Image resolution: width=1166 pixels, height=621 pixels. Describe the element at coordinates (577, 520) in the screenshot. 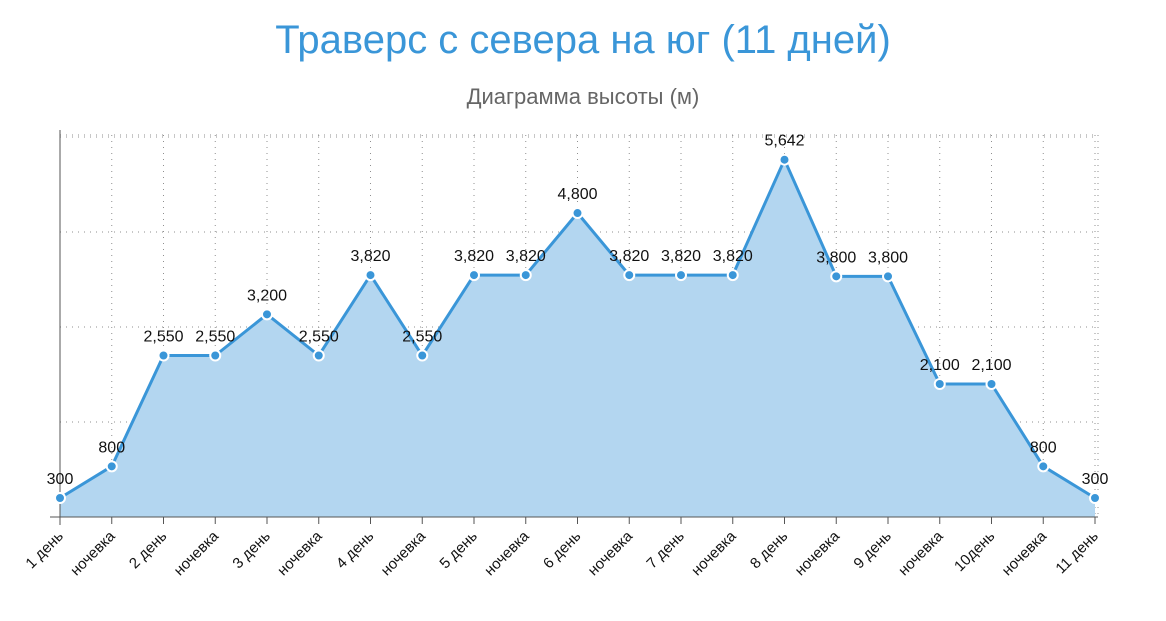

I see `x-axis-ticks` at that location.